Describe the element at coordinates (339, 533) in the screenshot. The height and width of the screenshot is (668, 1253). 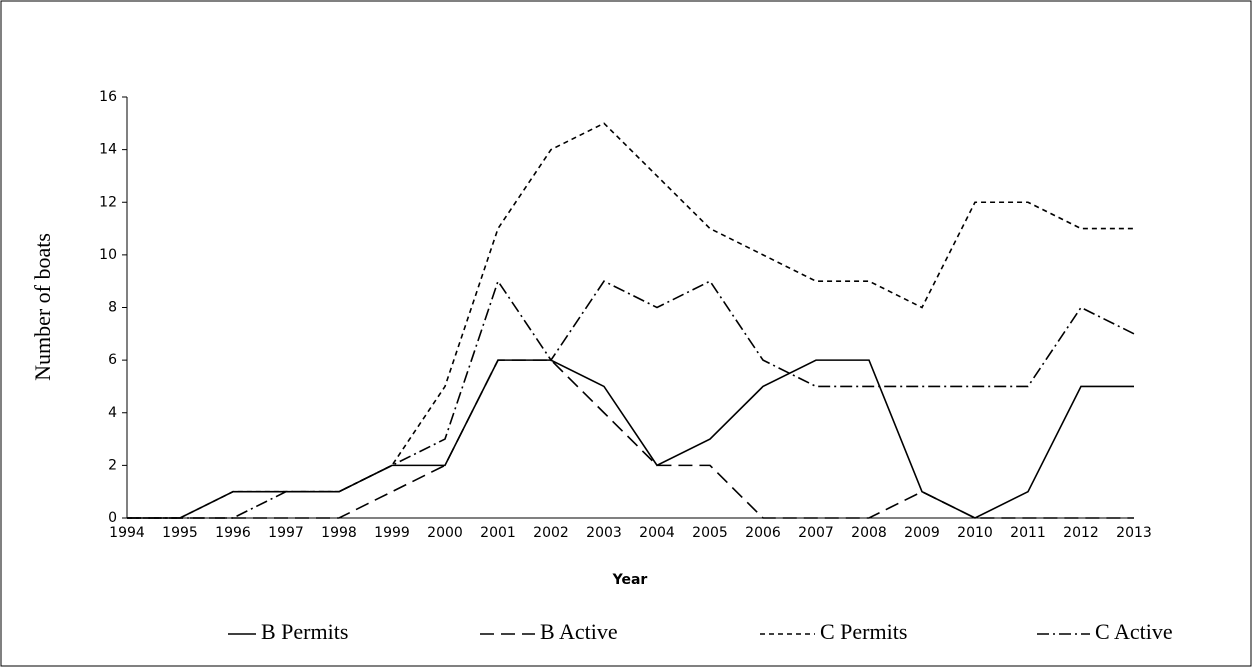
I see `x-tick-label: 1998` at that location.